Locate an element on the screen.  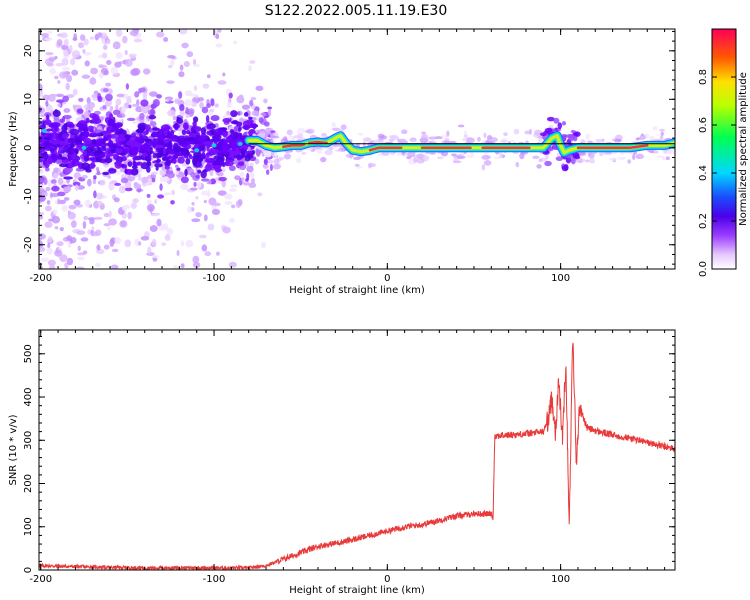
ridge-core-red is located at coordinates (612, 147).